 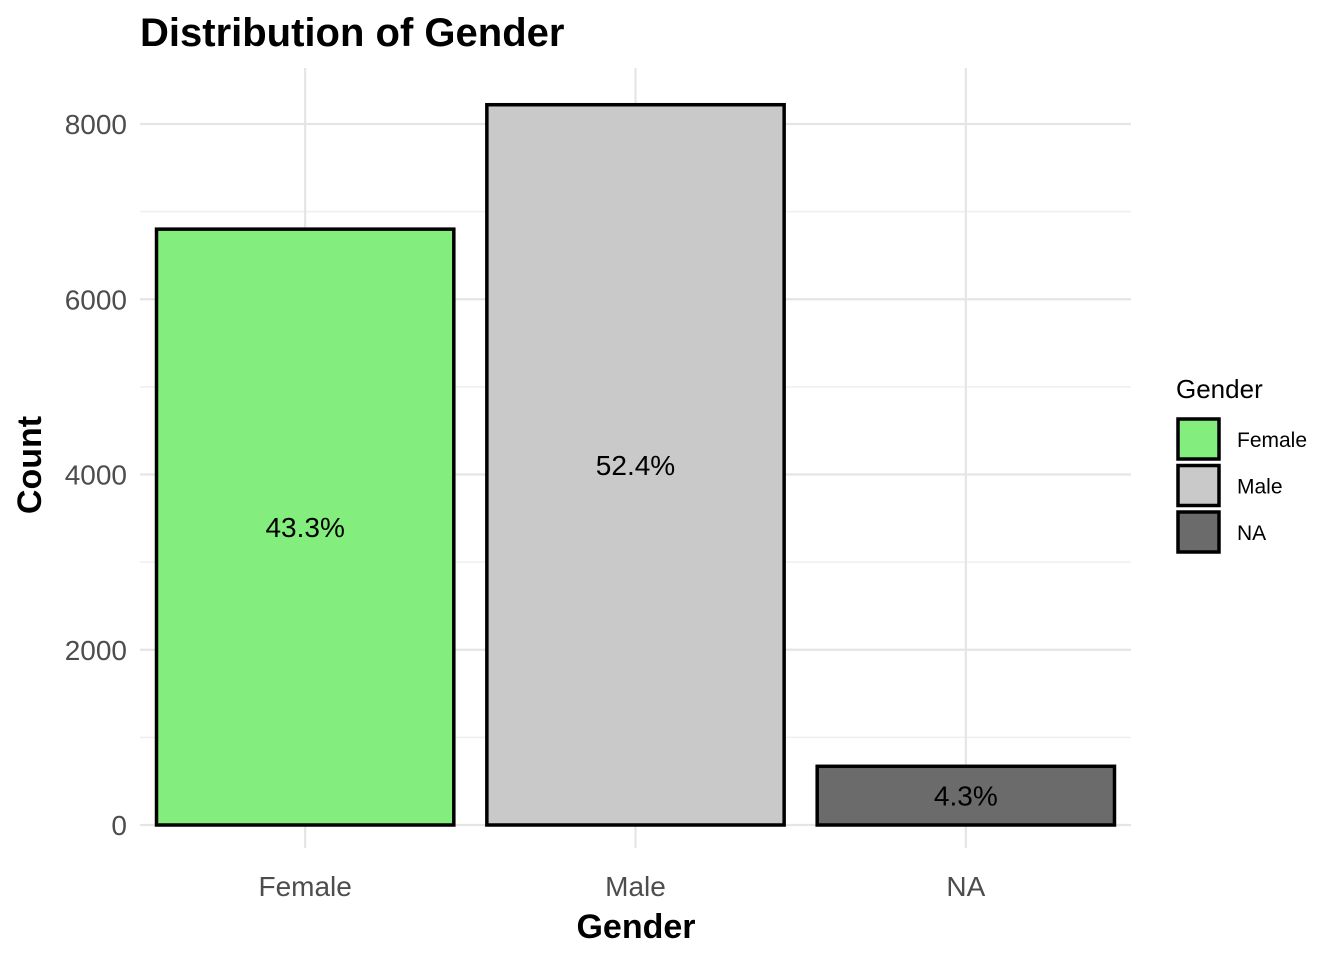 I want to click on x-tick-label: Male, so click(x=635, y=886).